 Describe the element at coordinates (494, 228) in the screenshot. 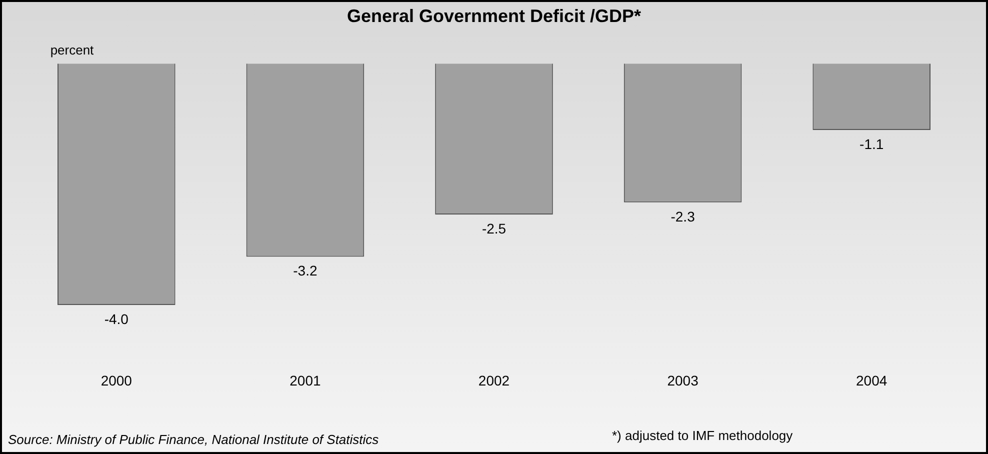

I see `data-label: -2.5` at that location.